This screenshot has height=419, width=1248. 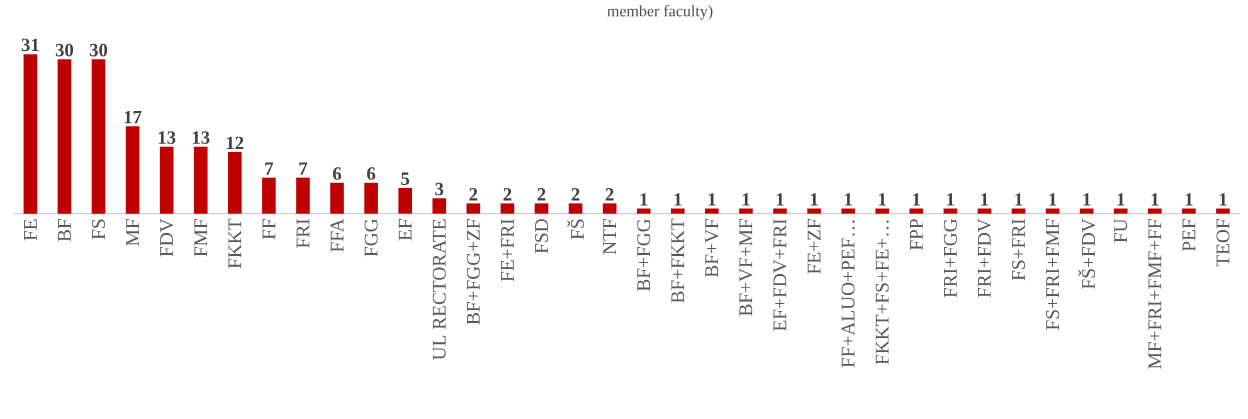 I want to click on x-tick-label: FGG, so click(x=371, y=237).